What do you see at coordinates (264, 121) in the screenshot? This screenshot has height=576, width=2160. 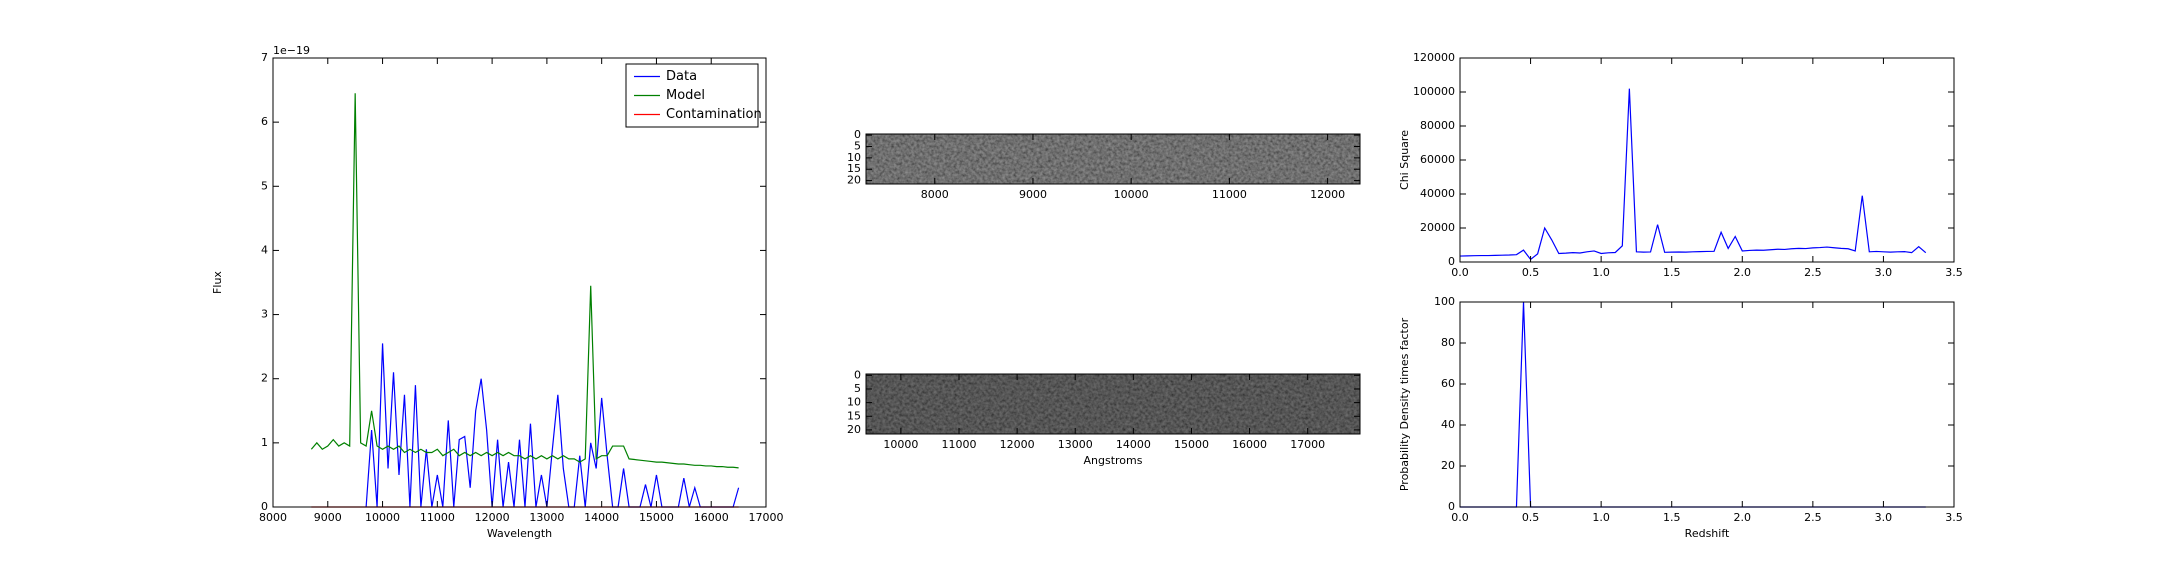 I see `y-tick-label: 6` at bounding box center [264, 121].